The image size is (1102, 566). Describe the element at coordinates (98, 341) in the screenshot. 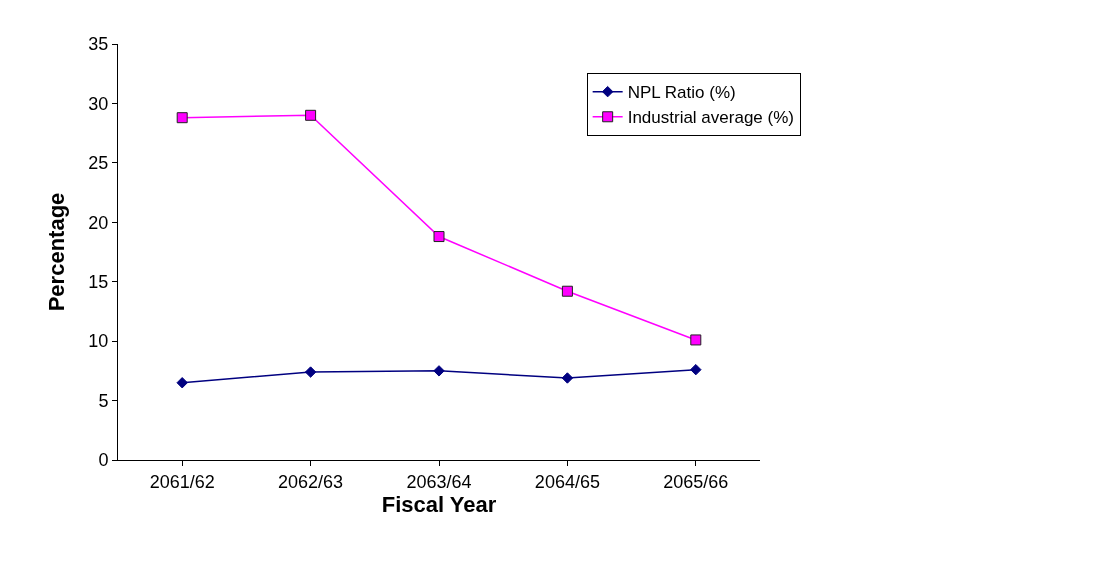

I see `y-tick-label: 10` at that location.